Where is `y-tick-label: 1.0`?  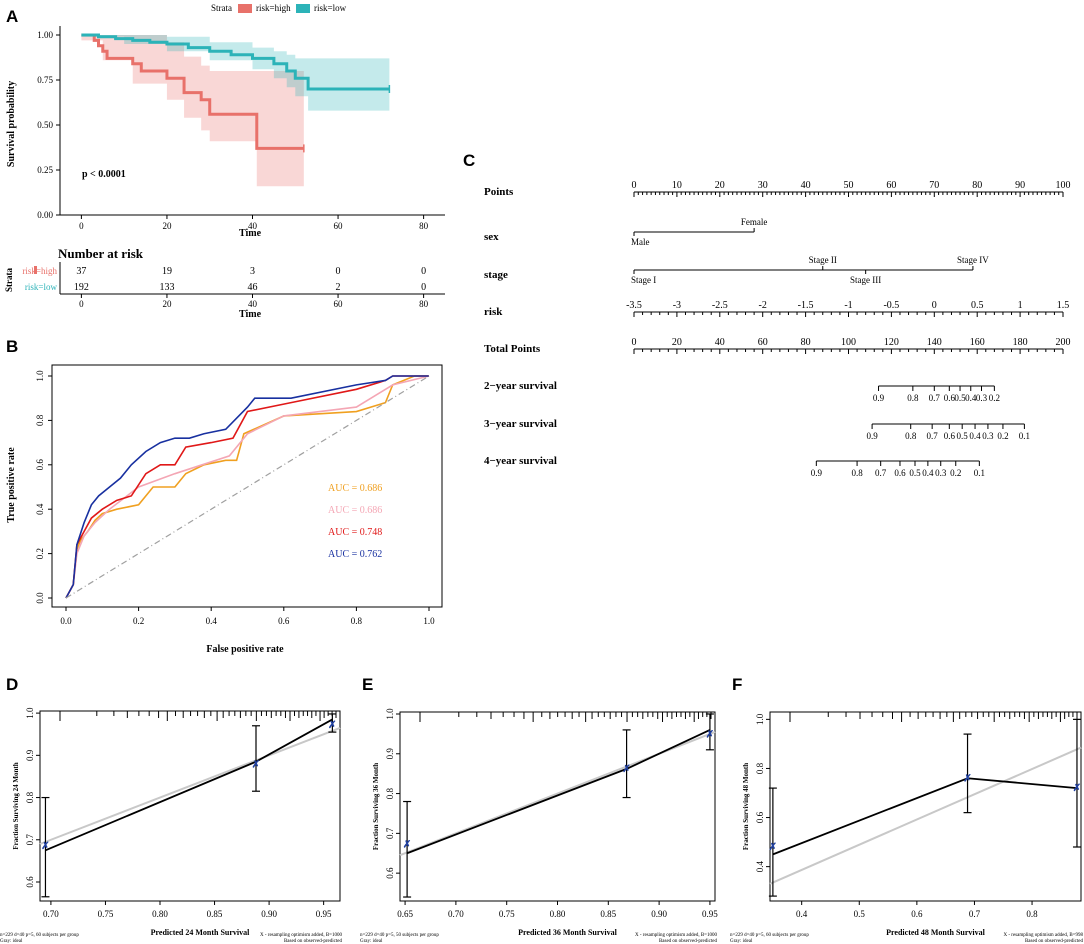 y-tick-label: 1.0 is located at coordinates (390, 714).